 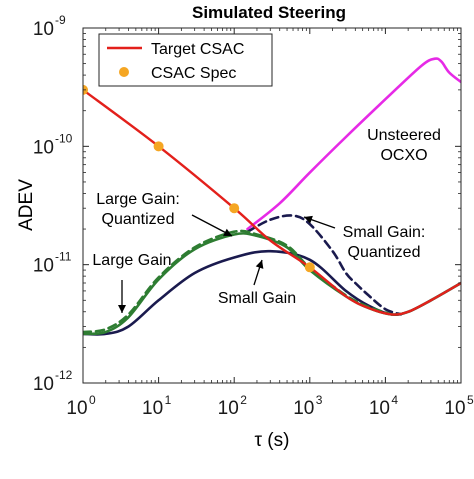 What do you see at coordinates (319, 400) in the screenshot?
I see `x-tick-exponent: 3` at bounding box center [319, 400].